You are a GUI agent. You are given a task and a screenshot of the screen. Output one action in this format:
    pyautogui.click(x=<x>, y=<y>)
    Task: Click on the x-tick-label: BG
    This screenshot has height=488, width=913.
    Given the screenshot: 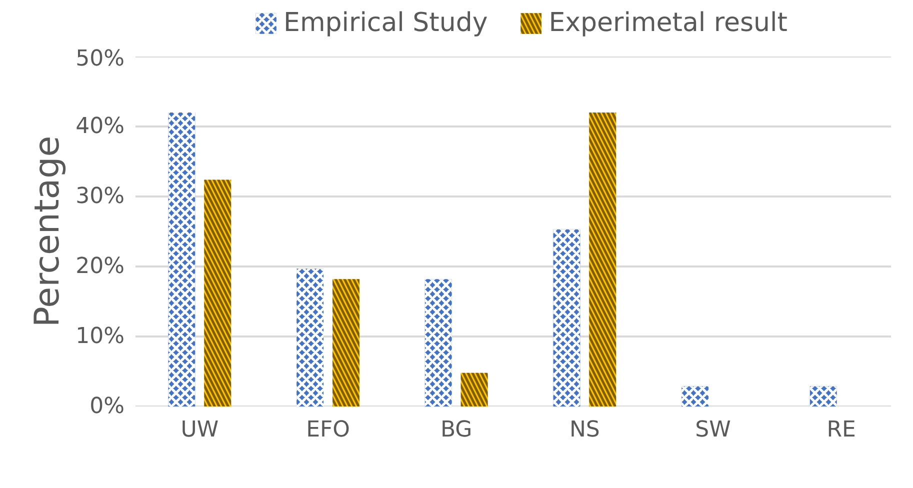 What is the action you would take?
    pyautogui.click(x=456, y=430)
    